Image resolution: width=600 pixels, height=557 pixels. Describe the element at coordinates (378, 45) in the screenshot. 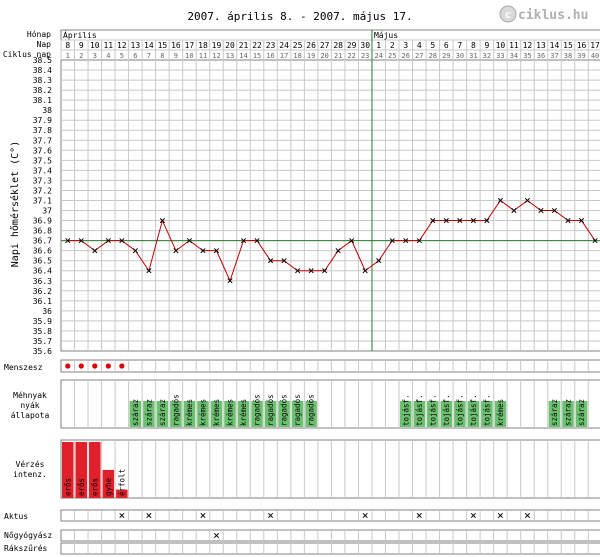

I see `day-label: 1` at that location.